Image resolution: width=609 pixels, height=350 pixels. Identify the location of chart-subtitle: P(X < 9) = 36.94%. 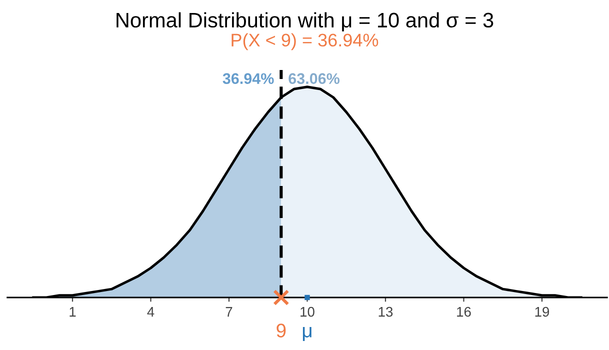
(305, 41).